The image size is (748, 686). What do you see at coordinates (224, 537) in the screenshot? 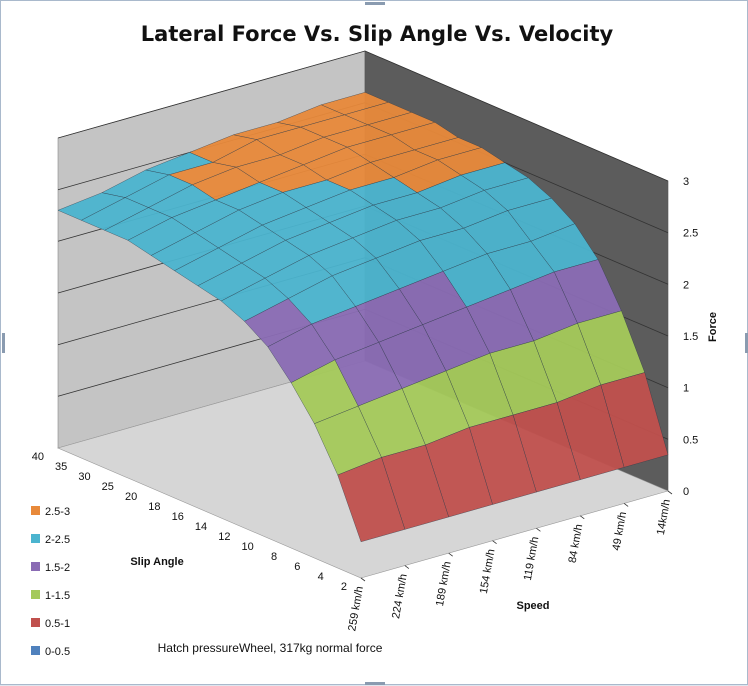
I see `slip-angle-tick-label: 12` at bounding box center [224, 537].